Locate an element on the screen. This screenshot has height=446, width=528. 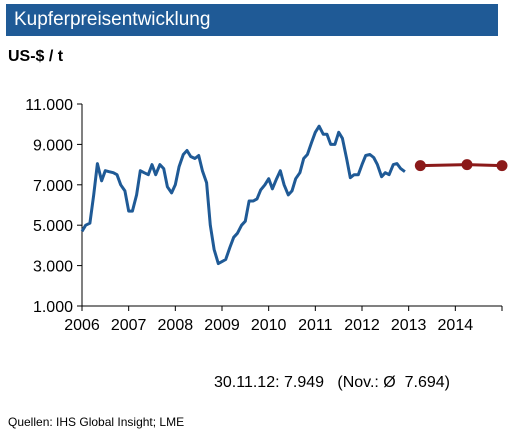
title-bar: Kupferpreisentwicklung is located at coordinates (252, 20).